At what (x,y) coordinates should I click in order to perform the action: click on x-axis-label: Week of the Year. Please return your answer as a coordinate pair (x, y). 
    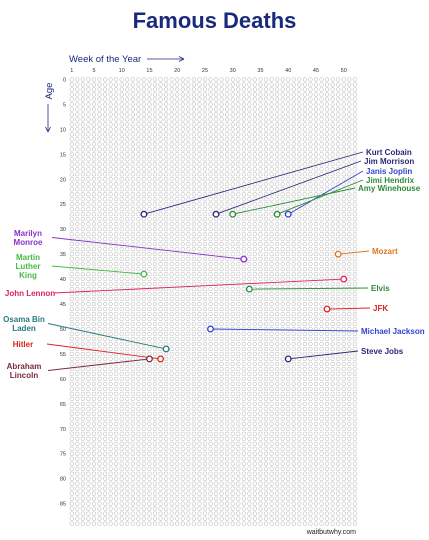
    Looking at the image, I should click on (105, 59).